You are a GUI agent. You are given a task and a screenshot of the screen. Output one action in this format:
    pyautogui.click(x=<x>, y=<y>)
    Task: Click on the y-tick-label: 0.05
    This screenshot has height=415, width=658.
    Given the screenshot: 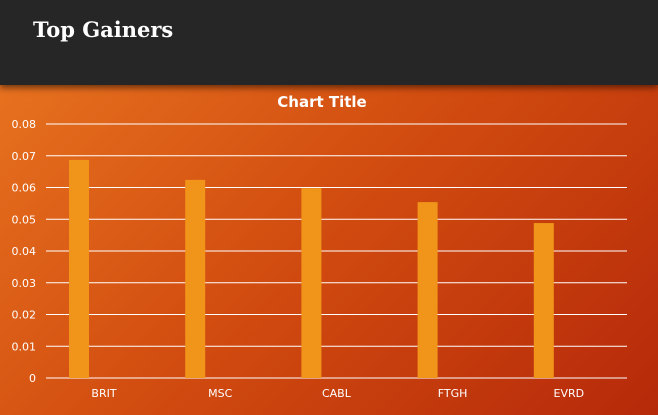 What is the action you would take?
    pyautogui.click(x=24, y=219)
    